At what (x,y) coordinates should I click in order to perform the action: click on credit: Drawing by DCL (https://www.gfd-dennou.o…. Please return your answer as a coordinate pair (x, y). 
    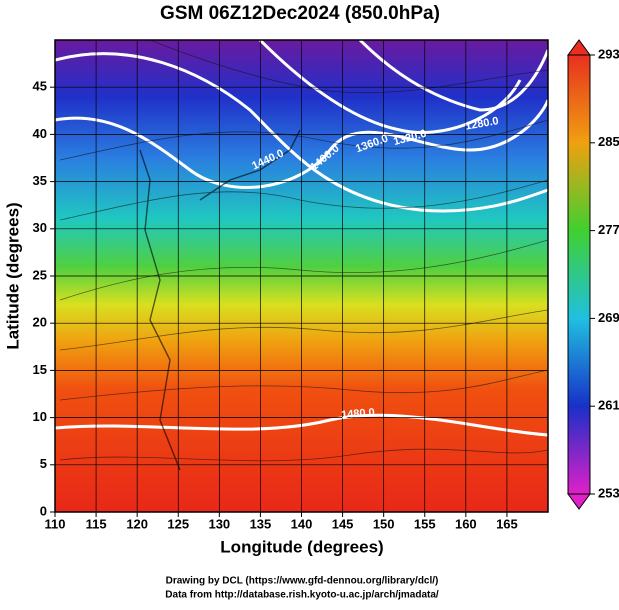
    Looking at the image, I should click on (302, 581).